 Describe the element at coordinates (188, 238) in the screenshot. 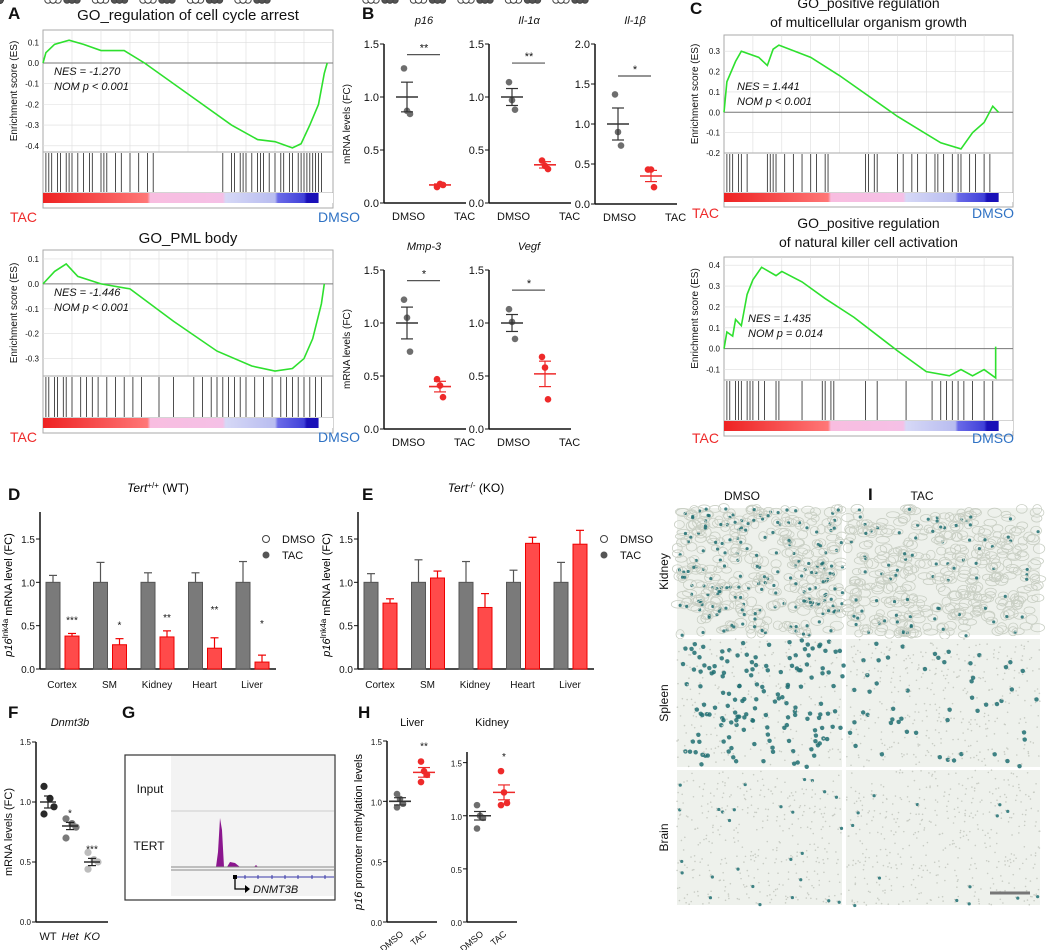

I see `gsea-title: GO_PML body` at that location.